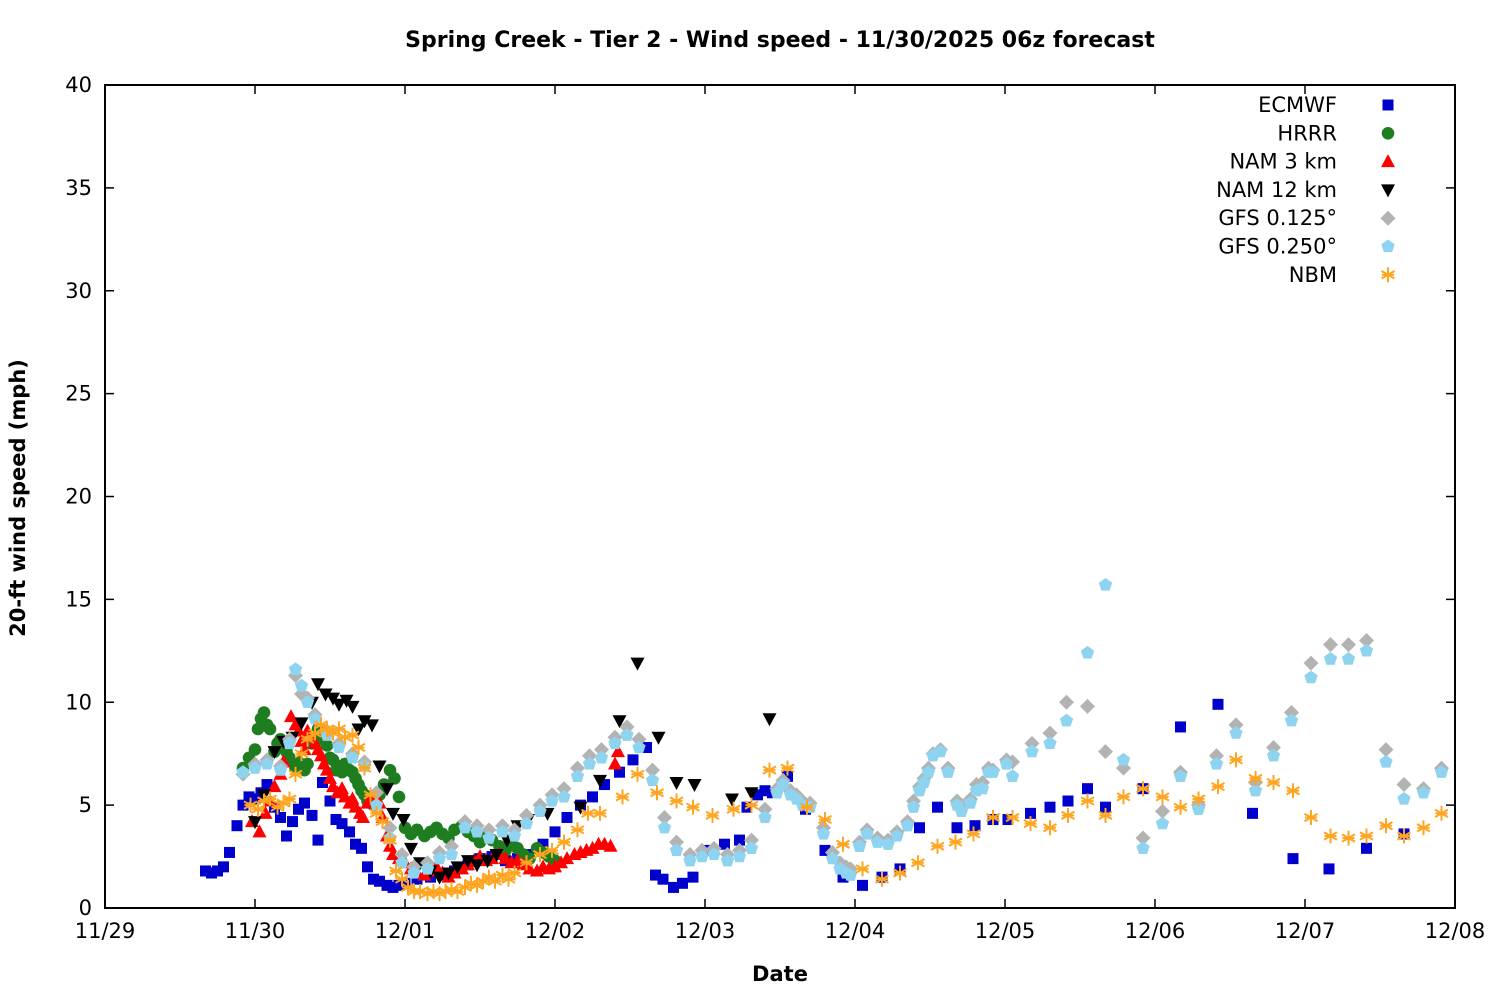 Image resolution: width=1500 pixels, height=1000 pixels. What do you see at coordinates (78, 599) in the screenshot?
I see `y-tick-label: 15` at bounding box center [78, 599].